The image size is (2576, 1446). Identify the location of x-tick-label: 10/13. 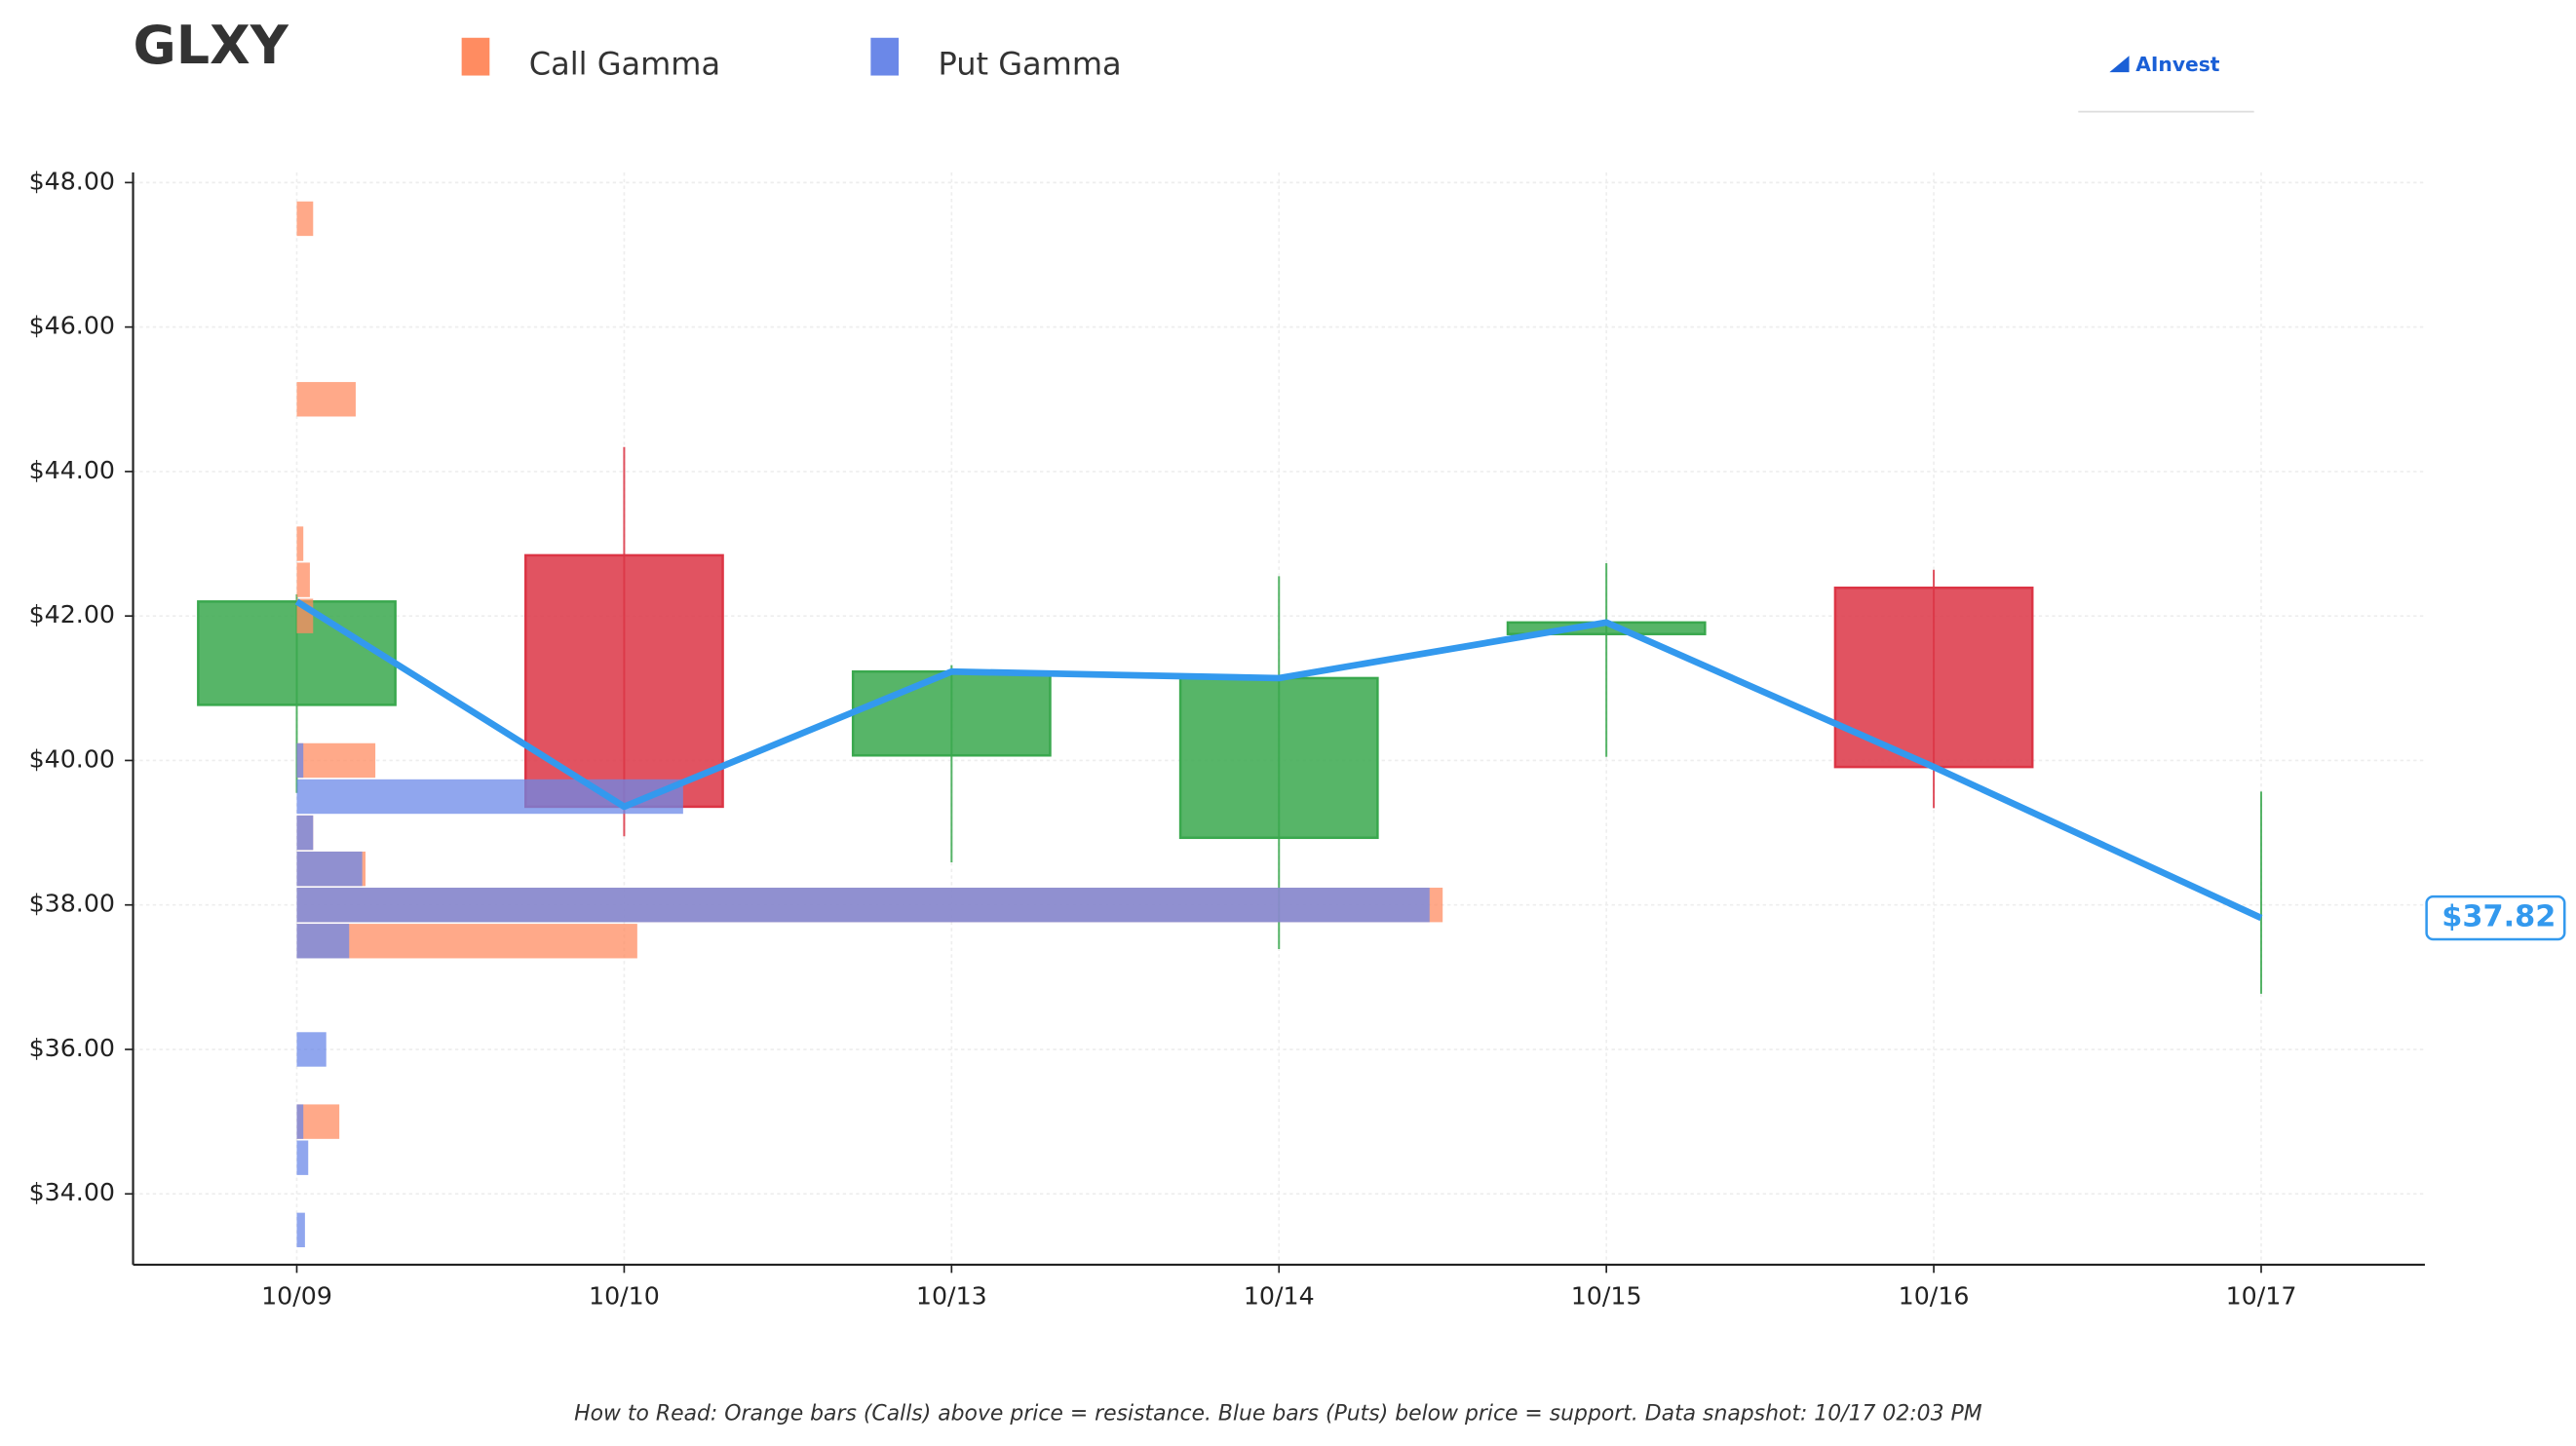
(951, 1296).